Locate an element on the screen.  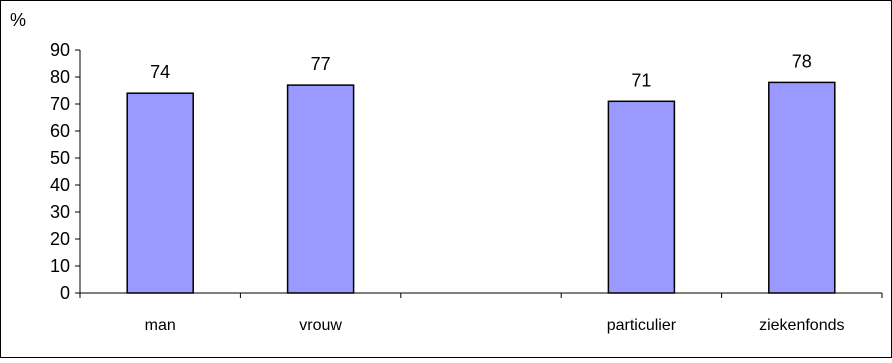
y-tick-label: 0 is located at coordinates (65, 293).